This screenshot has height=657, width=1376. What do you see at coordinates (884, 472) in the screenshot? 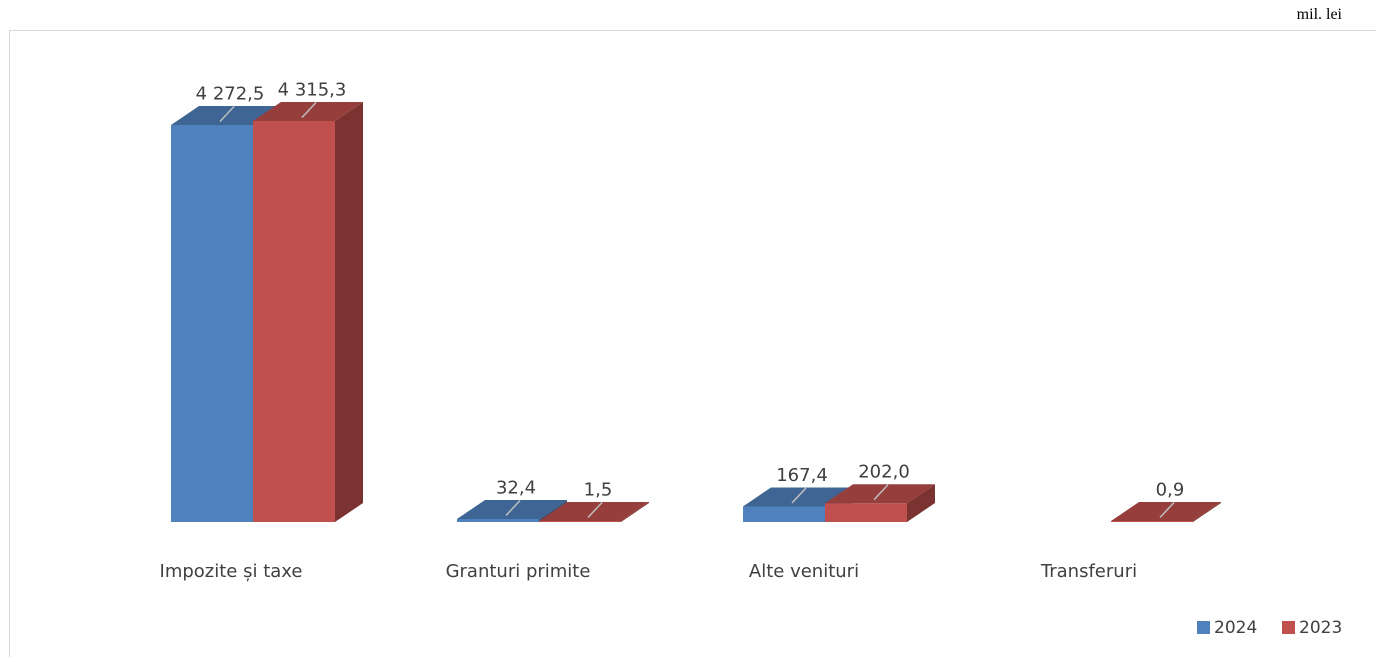
I see `data-label-alte-venituri-2023: 202,0` at bounding box center [884, 472].